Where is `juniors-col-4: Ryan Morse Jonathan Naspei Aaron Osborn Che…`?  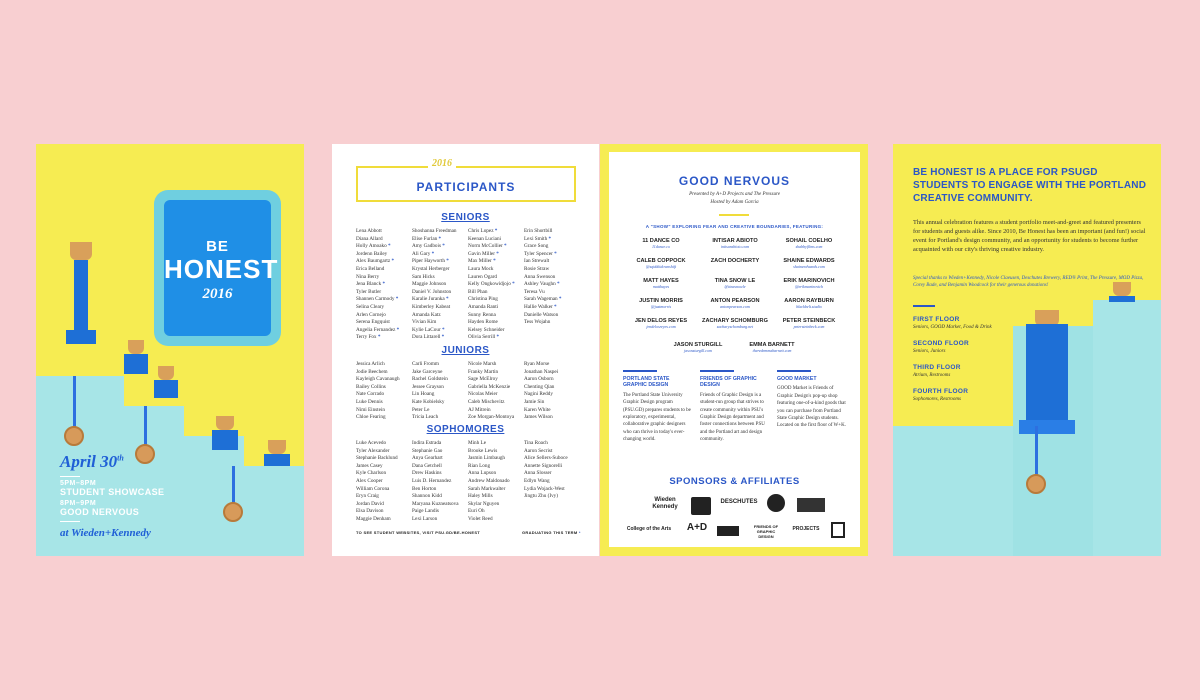
juniors-col-4: Ryan Morse Jonathan Naspei Aaron Osborn Che… is located at coordinates (541, 391).